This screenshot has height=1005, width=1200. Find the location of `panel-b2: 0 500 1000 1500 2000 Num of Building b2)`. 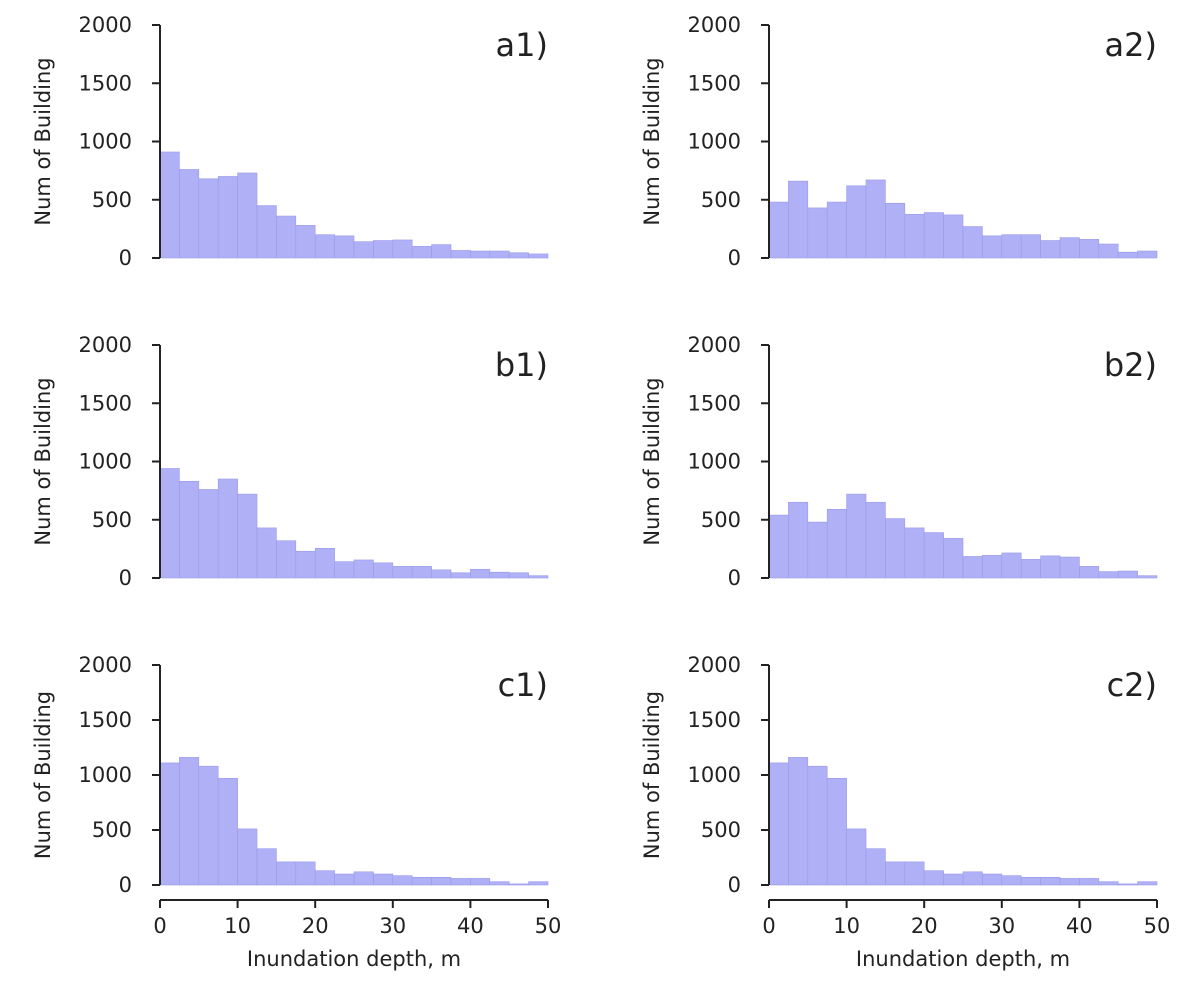

panel-b2: 0 500 1000 1500 2000 Num of Building b2) is located at coordinates (899, 461).